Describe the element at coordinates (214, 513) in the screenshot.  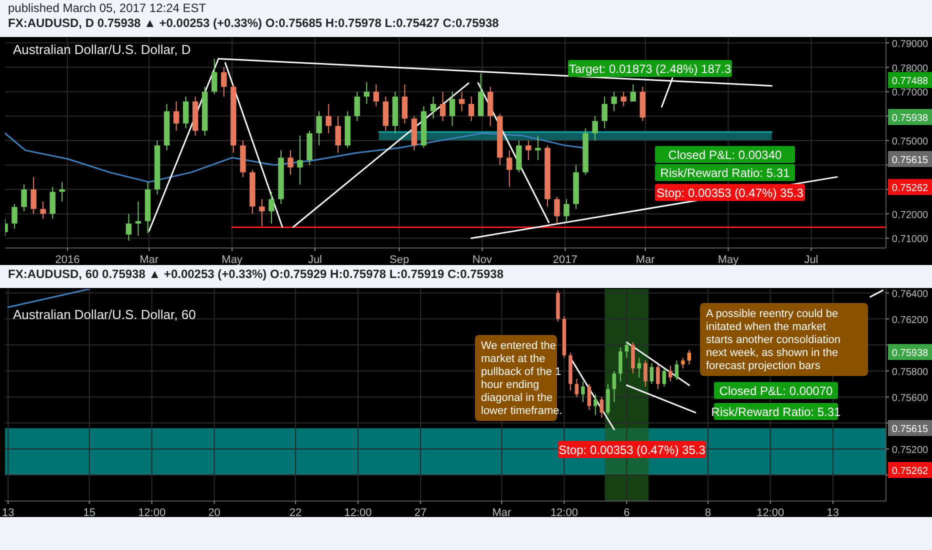
I see `x-tick-label: 20` at that location.